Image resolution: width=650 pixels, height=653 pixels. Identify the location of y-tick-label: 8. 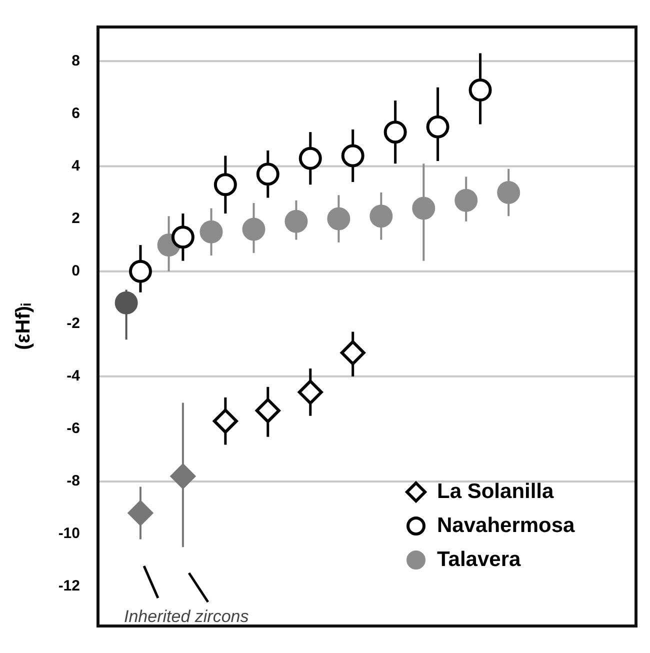
(76, 61).